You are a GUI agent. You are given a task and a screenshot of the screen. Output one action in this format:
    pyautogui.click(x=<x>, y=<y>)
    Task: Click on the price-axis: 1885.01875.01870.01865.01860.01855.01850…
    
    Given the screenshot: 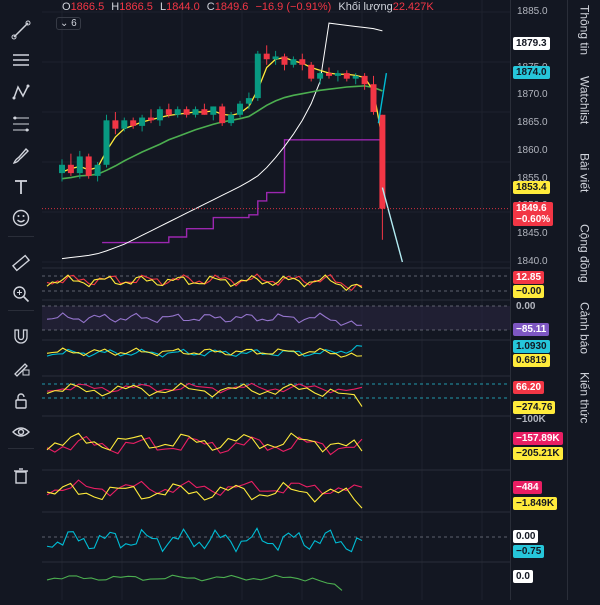 What is the action you would take?
    pyautogui.click(x=539, y=300)
    